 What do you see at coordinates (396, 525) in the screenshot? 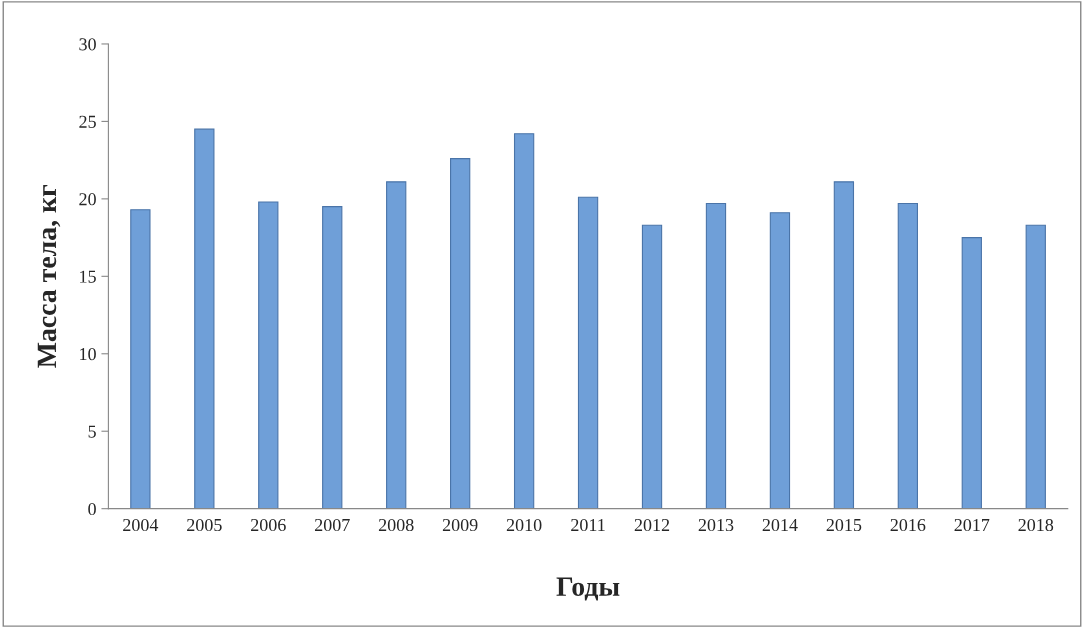
I see `x-tick-label: 2008` at bounding box center [396, 525].